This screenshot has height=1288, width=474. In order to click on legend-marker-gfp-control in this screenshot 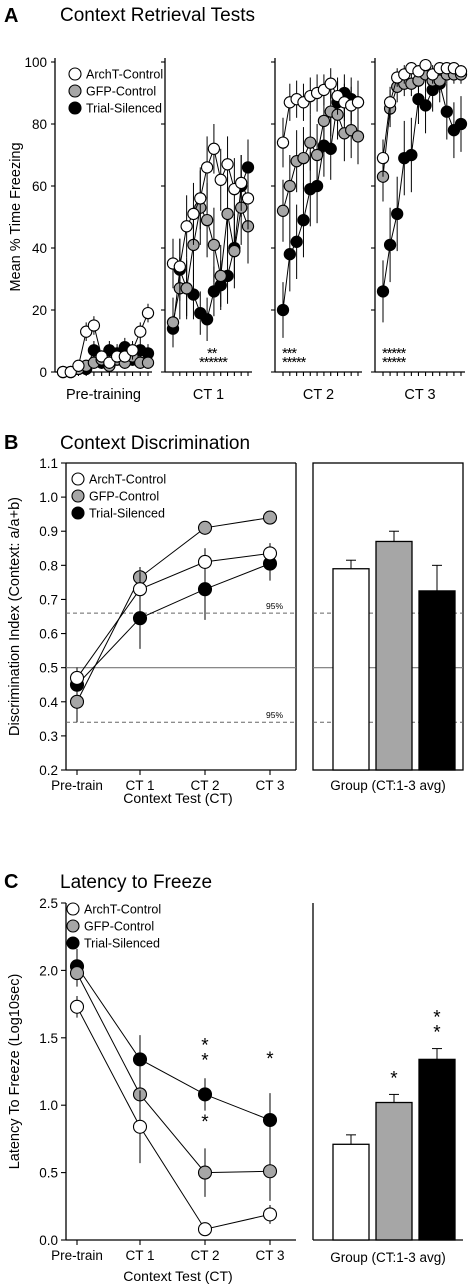, I will do `click(73, 926)`.